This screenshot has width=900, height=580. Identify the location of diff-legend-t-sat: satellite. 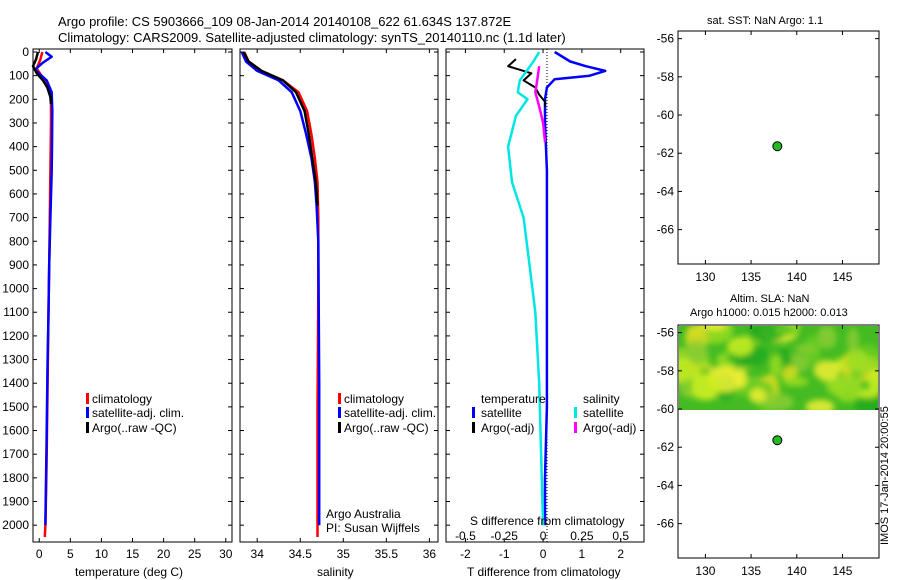
(501, 413).